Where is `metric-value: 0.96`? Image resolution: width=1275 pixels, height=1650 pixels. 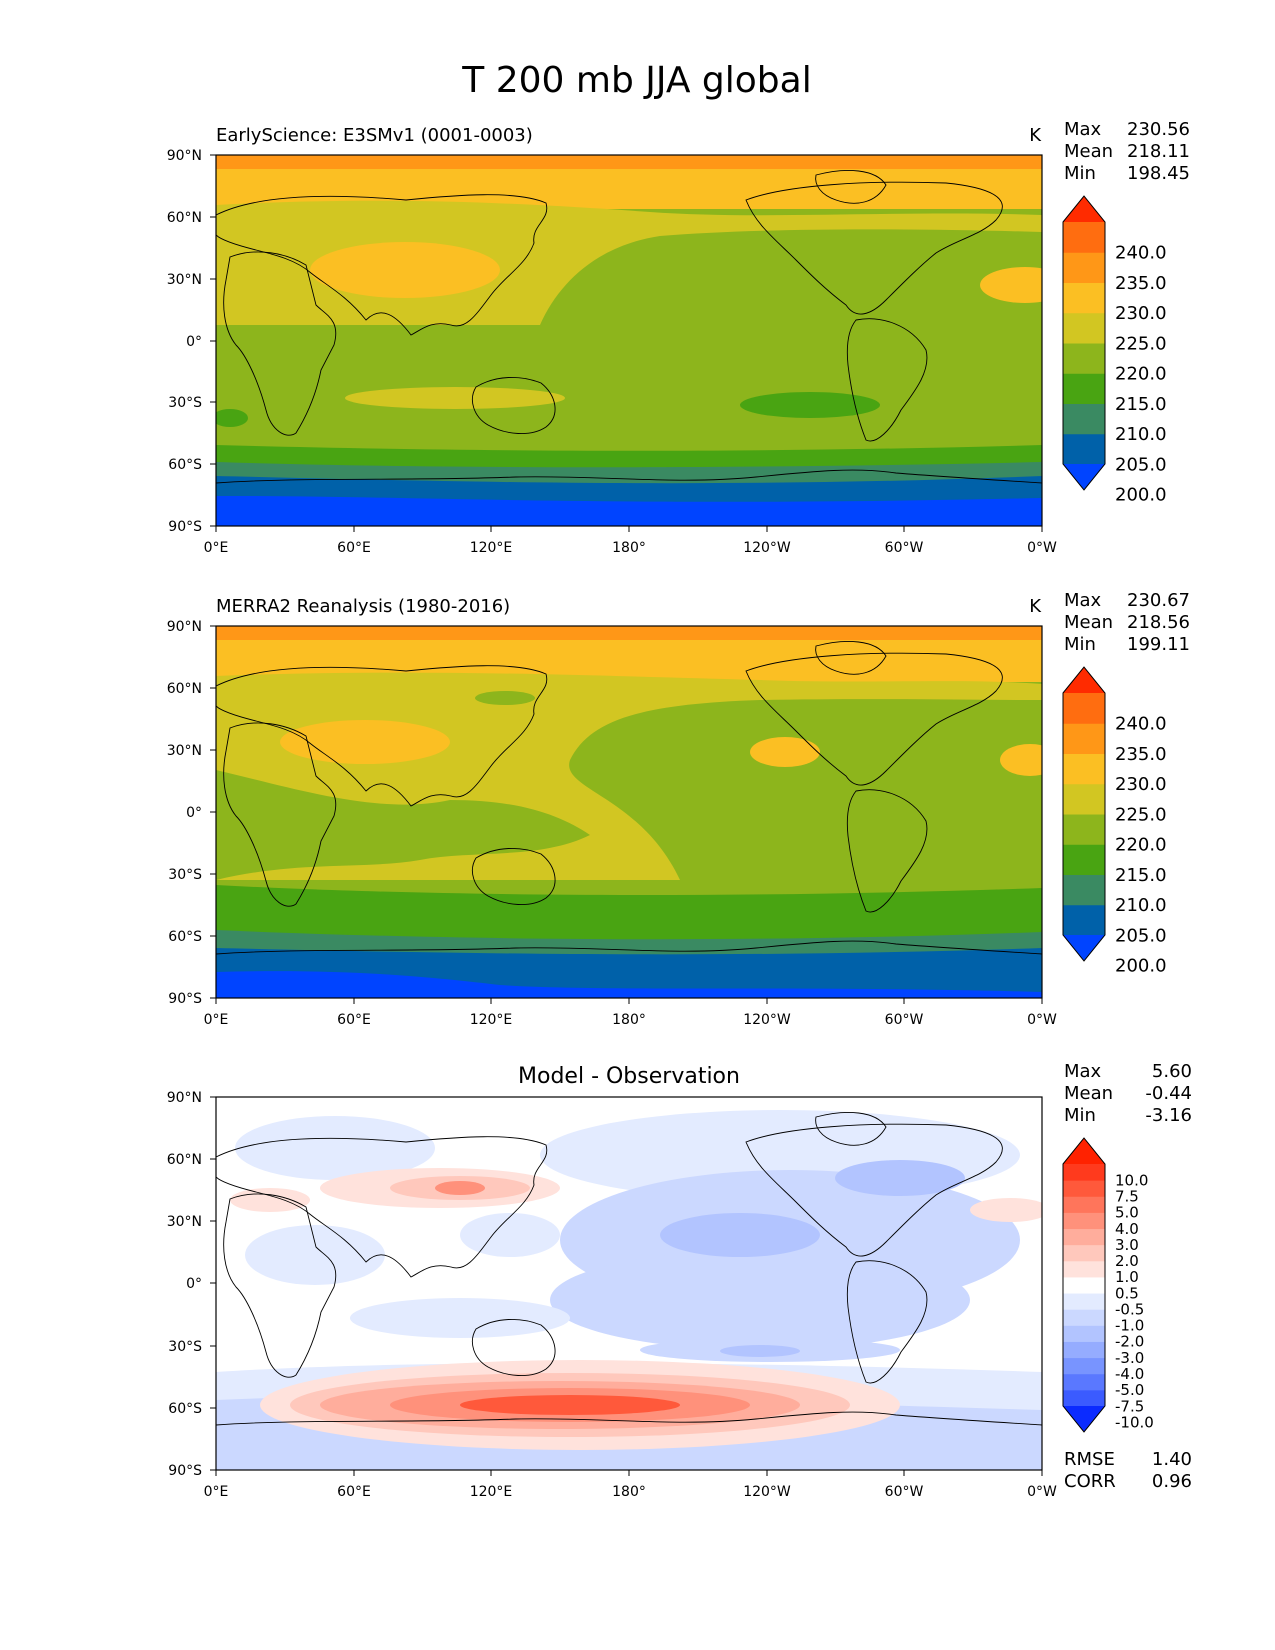
metric-value: 0.96 is located at coordinates (1172, 1481).